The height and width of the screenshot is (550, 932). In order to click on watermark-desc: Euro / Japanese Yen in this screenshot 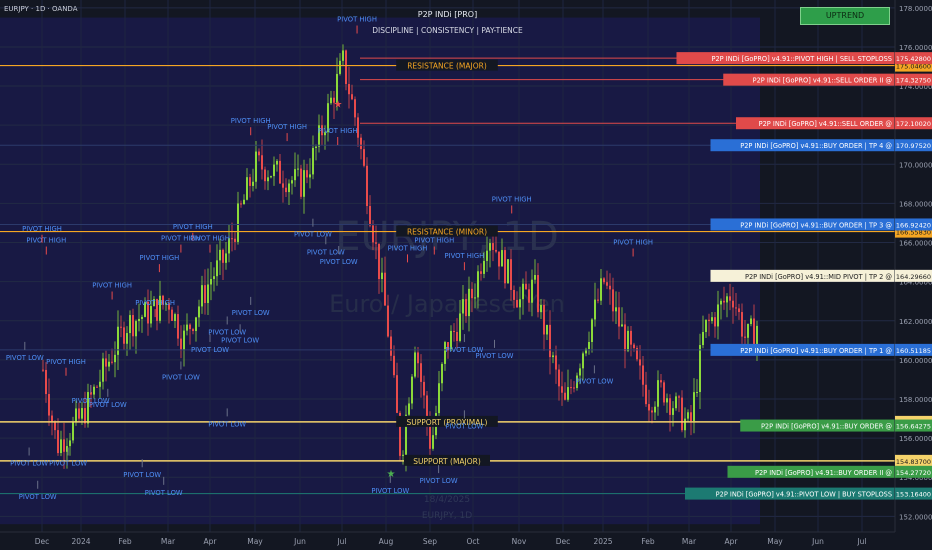, I will do `click(447, 304)`.